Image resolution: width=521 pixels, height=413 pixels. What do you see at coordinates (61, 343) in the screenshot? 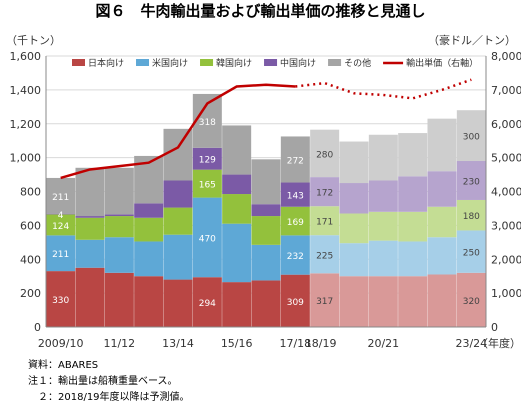
I see `x-tick-label: 2009/10` at bounding box center [61, 343].